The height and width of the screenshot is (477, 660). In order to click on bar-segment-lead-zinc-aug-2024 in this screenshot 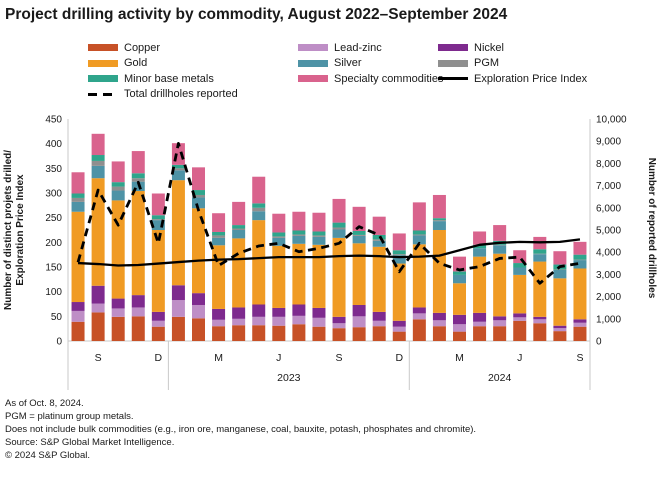, I will do `click(560, 330)`.